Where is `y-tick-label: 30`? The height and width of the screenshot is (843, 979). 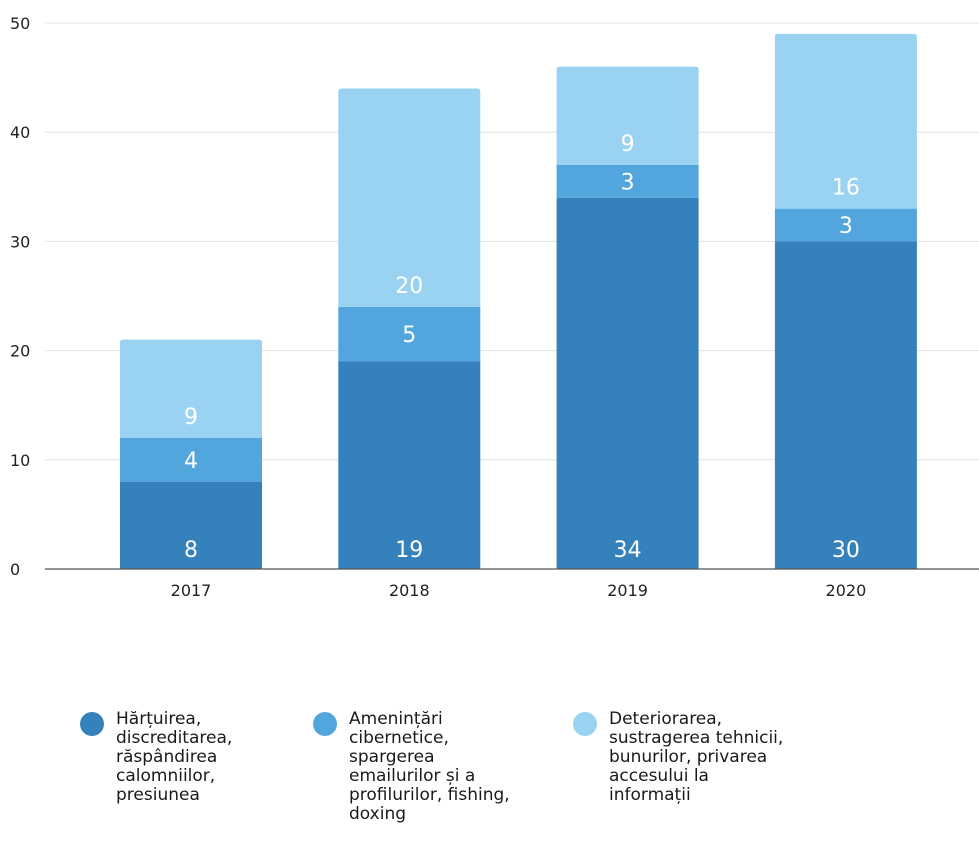 y-tick-label: 30 is located at coordinates (20, 241).